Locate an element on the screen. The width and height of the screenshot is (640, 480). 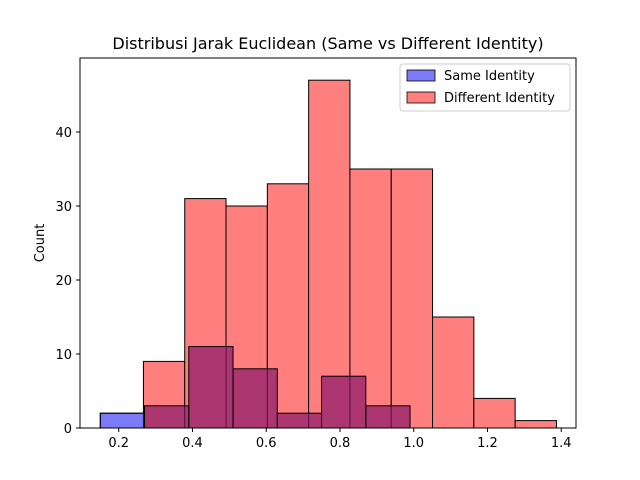
x-axis: 0.2 0.4 0.6 0.8 1.0 1.2 1.4 is located at coordinates (340, 439).